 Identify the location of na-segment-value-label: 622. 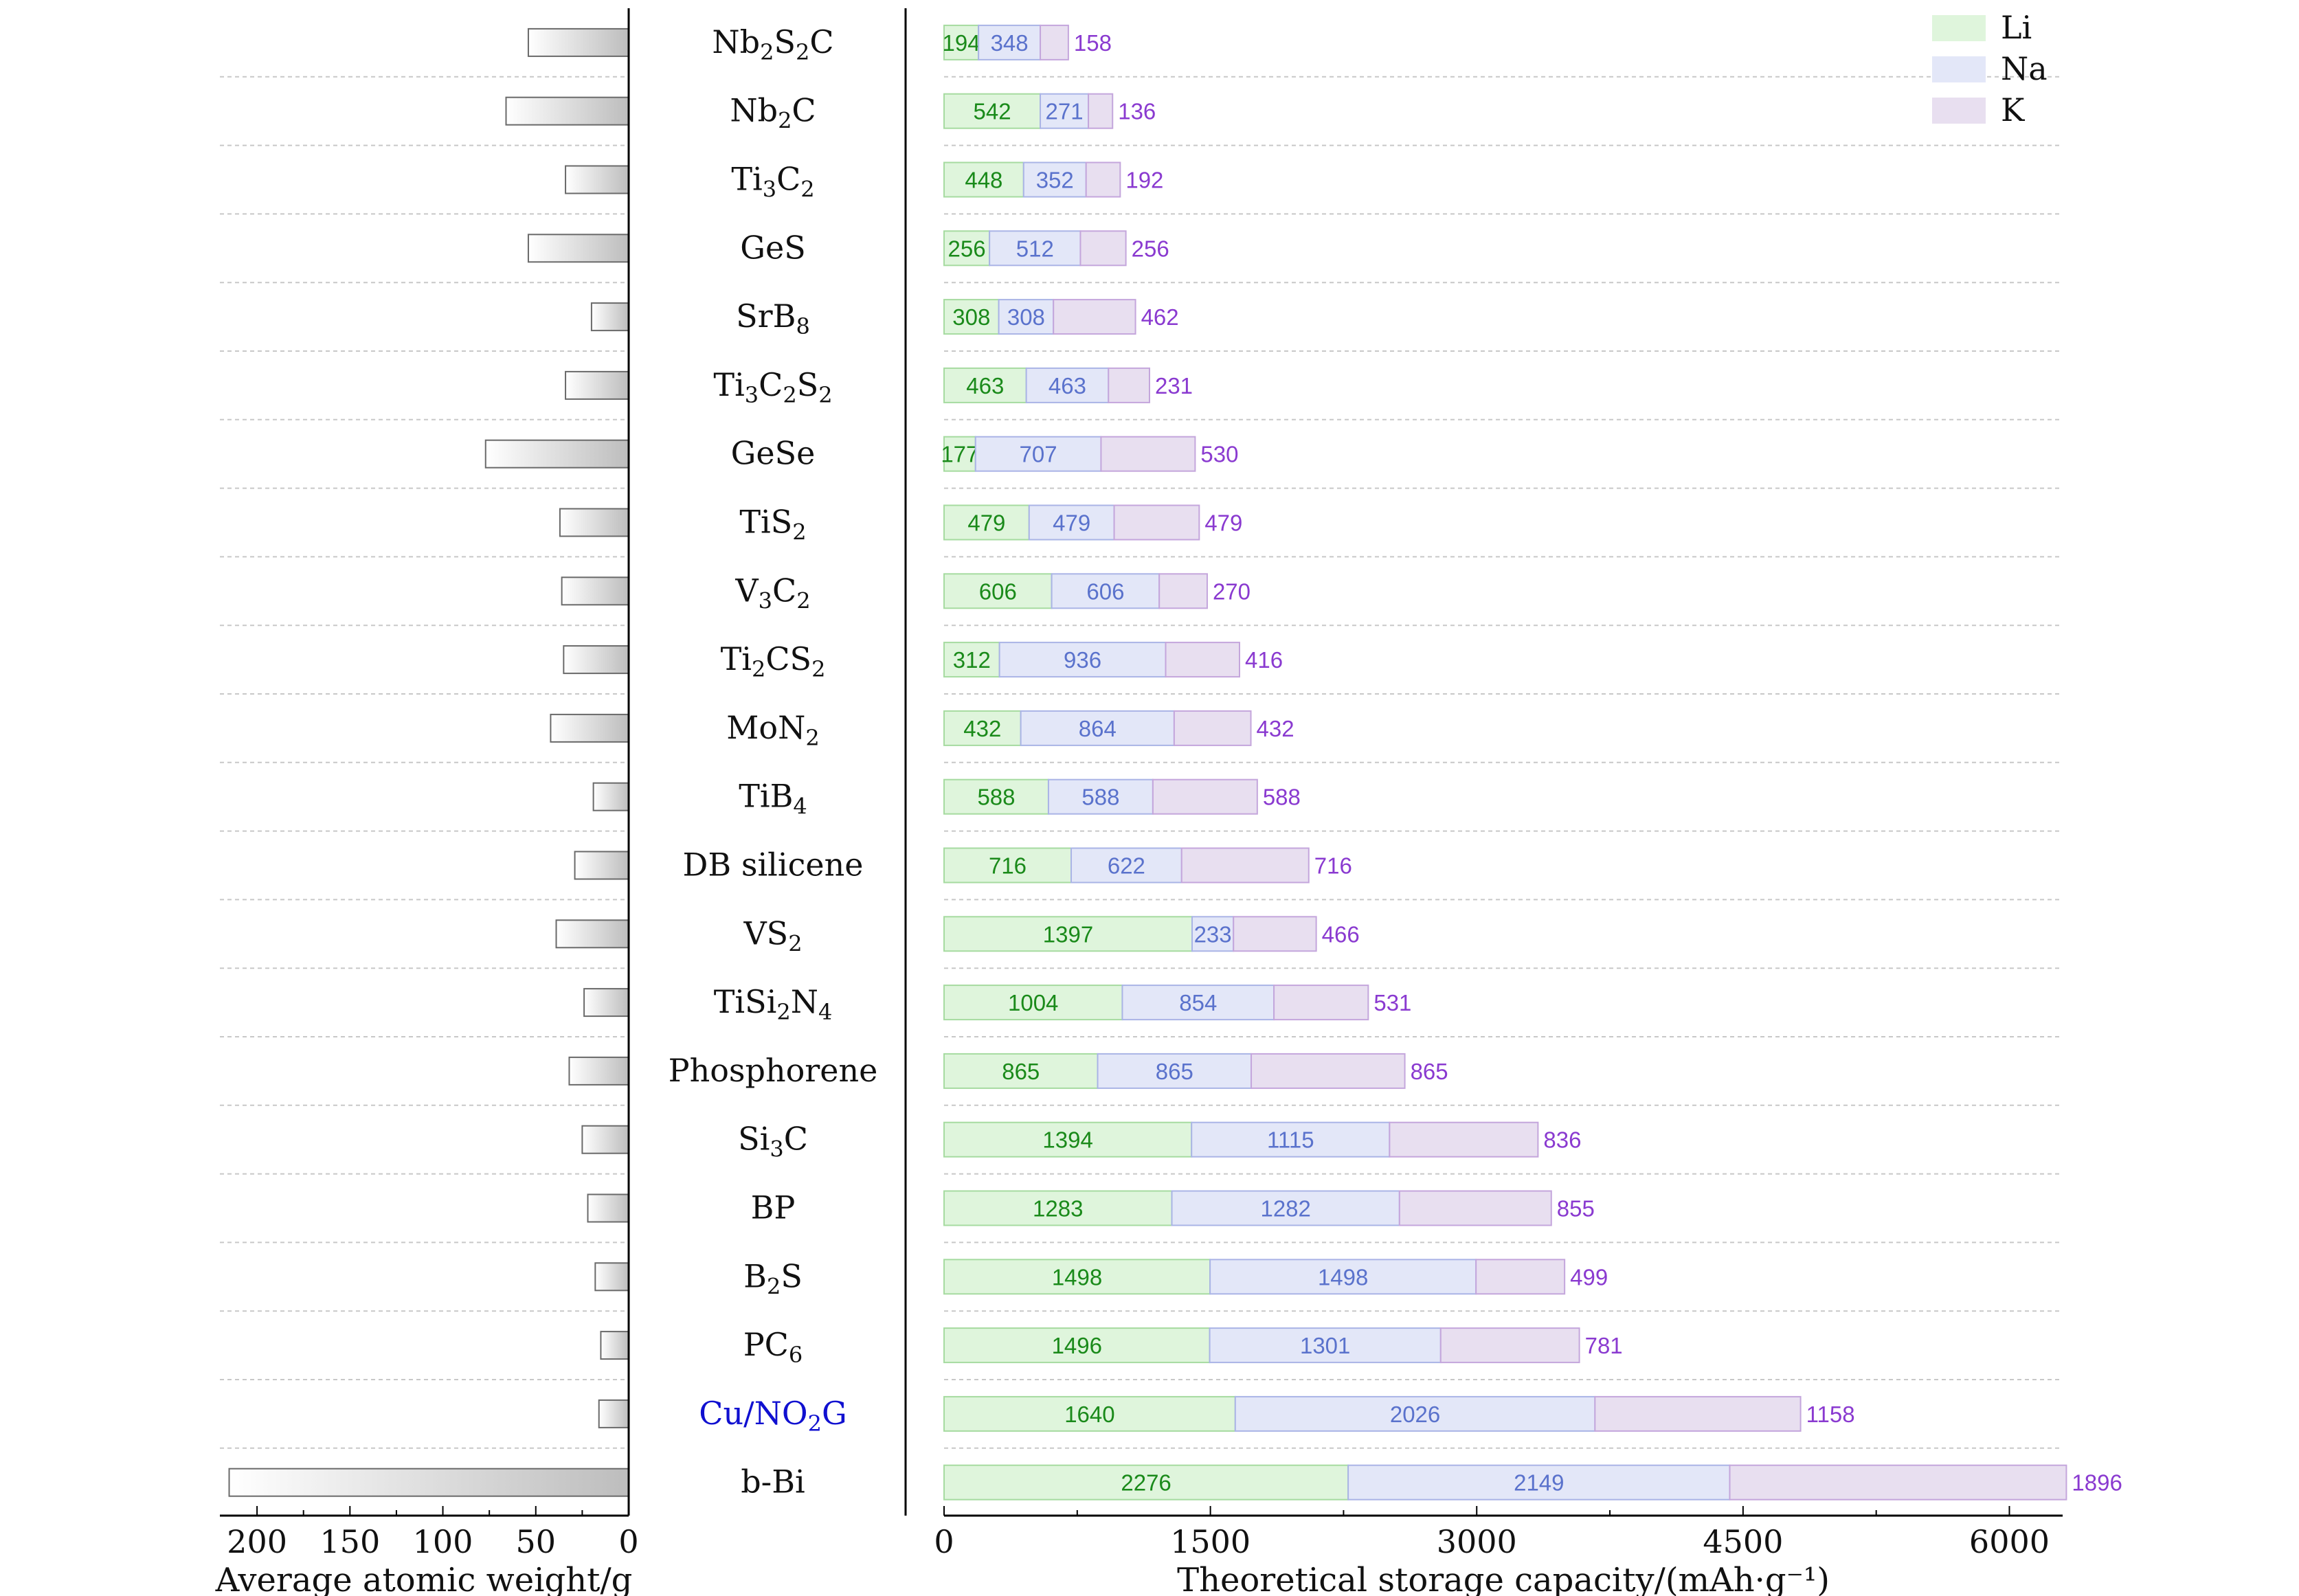
(1126, 866).